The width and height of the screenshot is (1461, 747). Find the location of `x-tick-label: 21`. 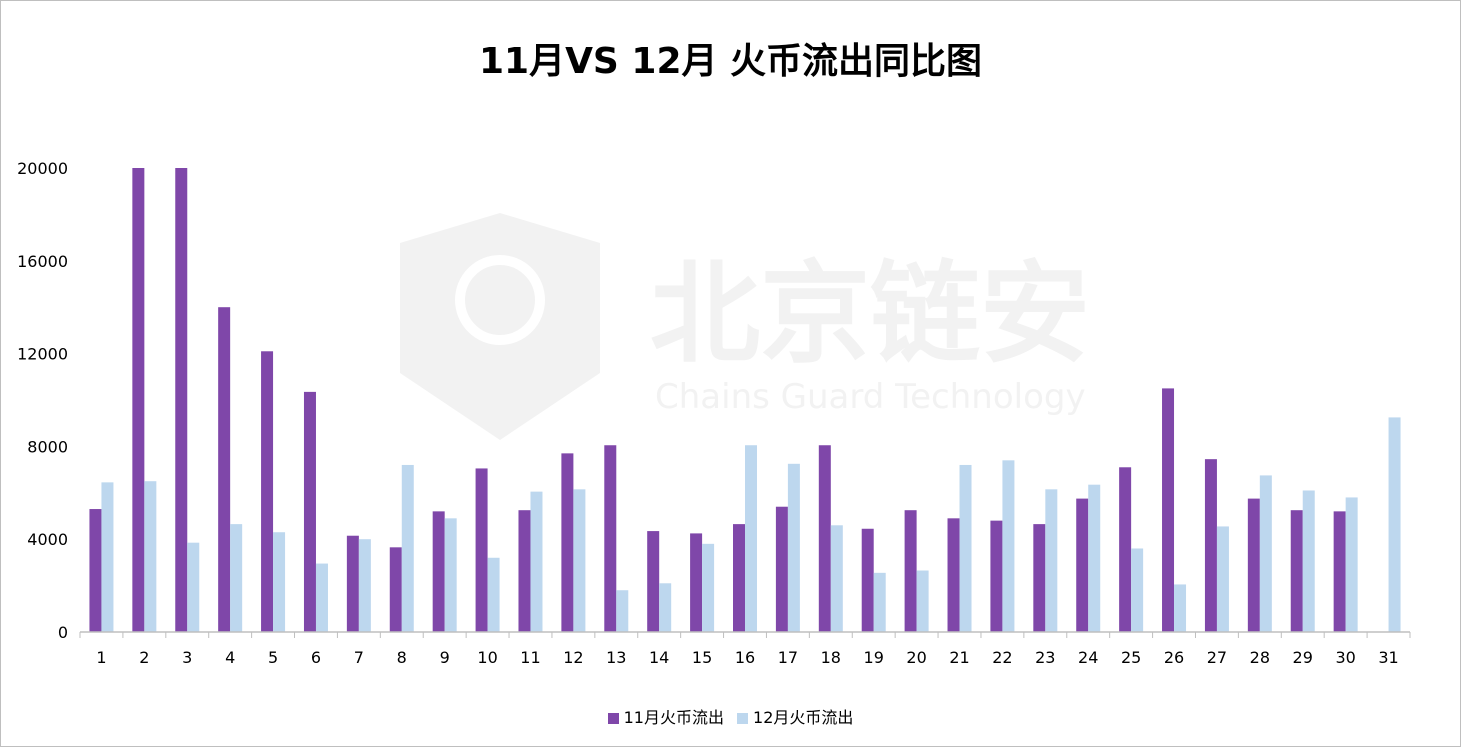

x-tick-label: 21 is located at coordinates (959, 657).